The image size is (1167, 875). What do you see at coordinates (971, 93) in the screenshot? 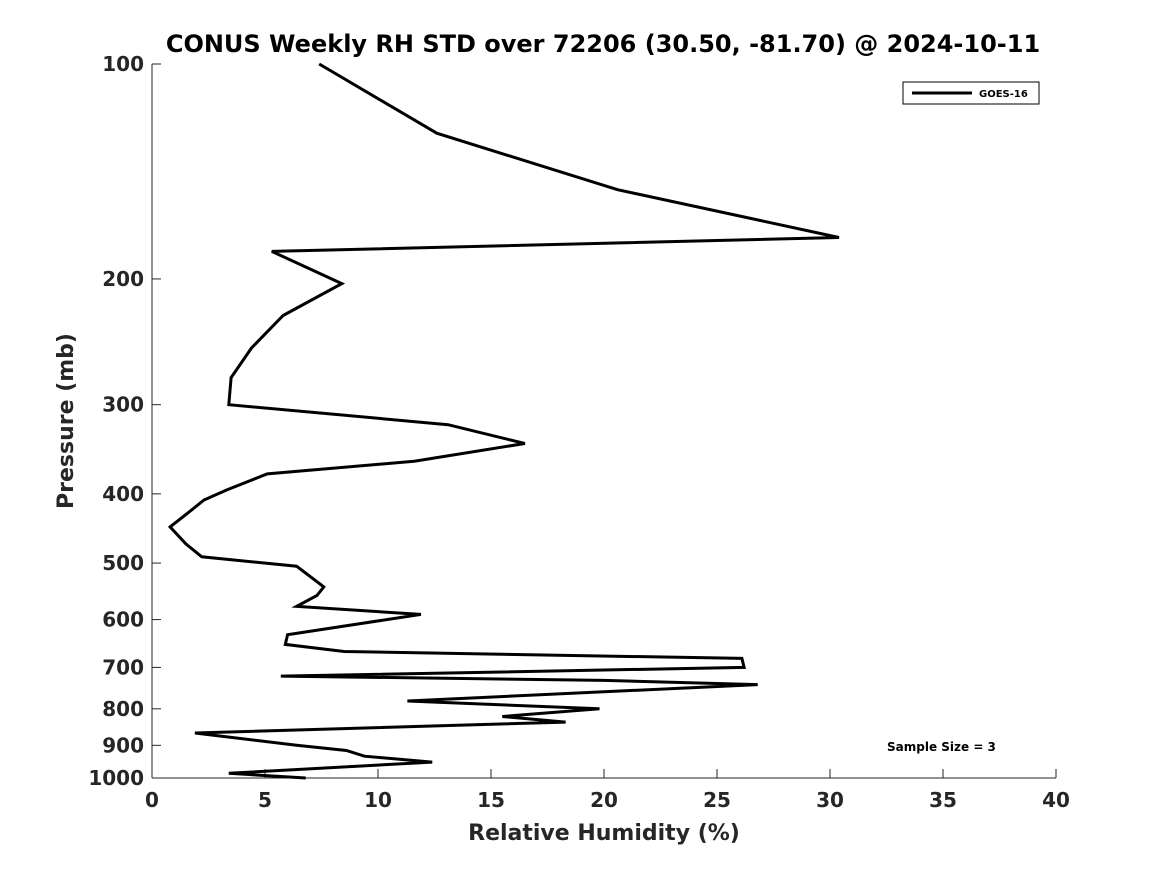
I see `legend: GOES-16` at bounding box center [971, 93].